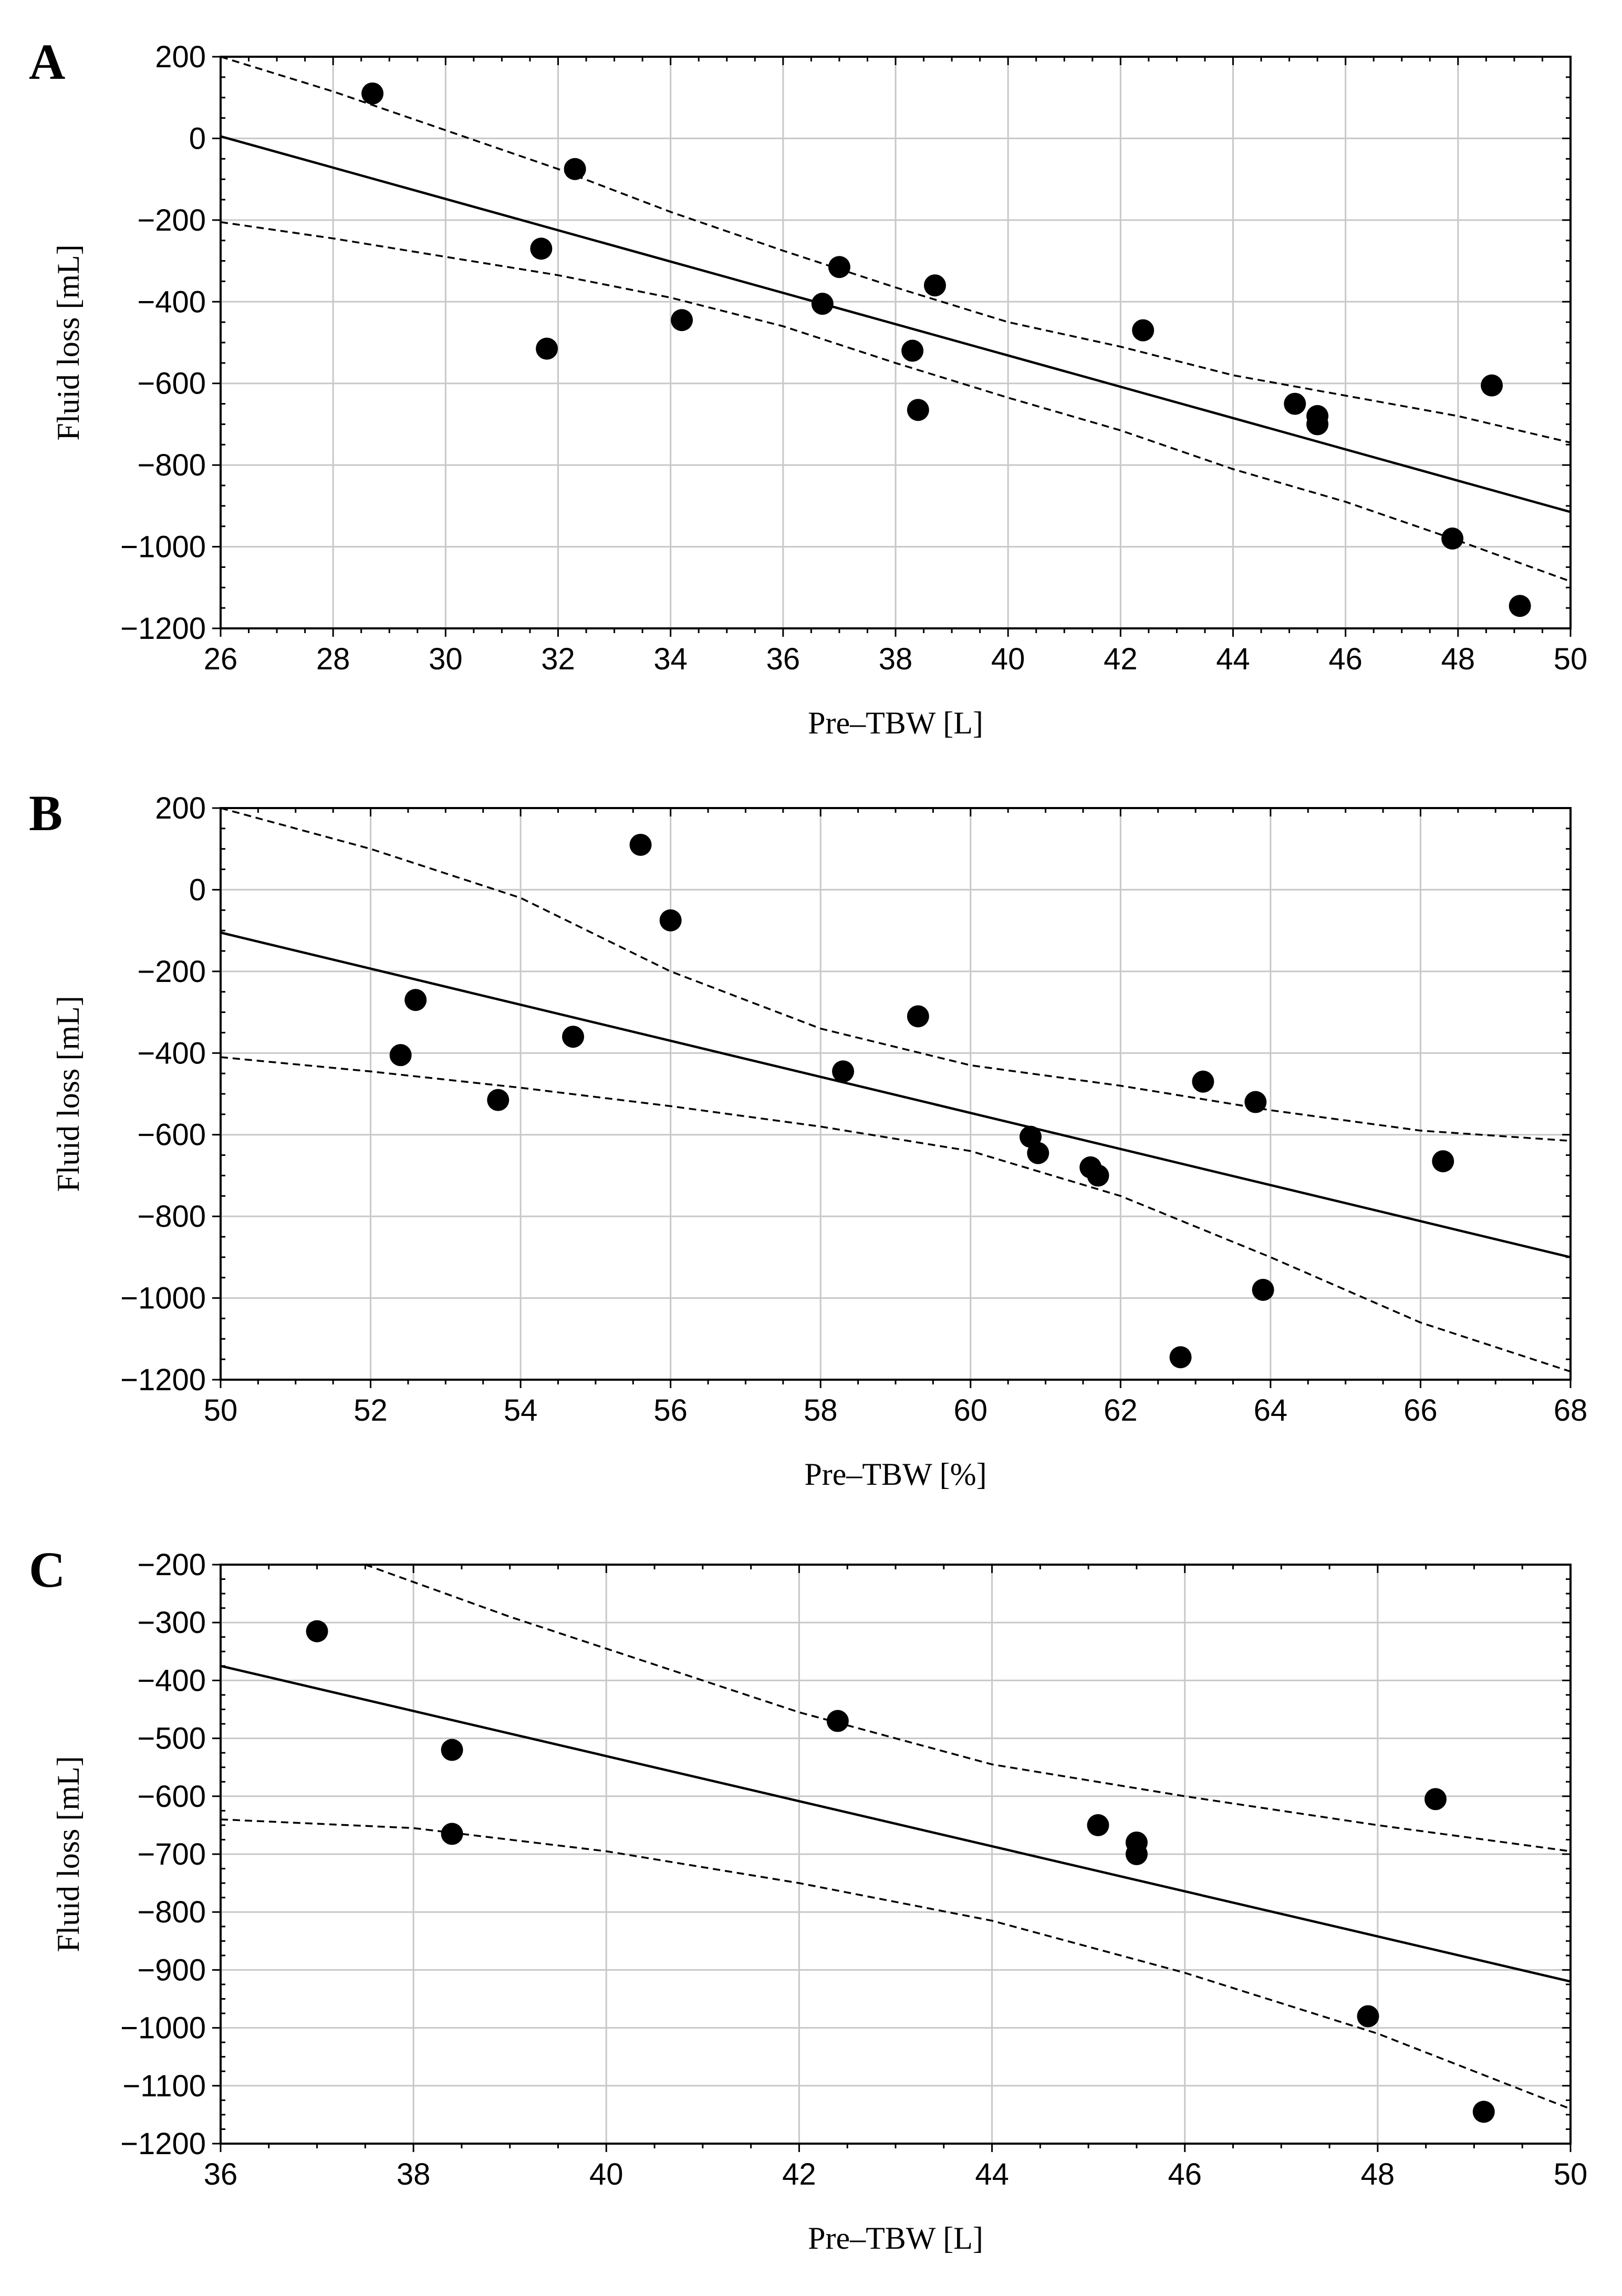 The width and height of the screenshot is (1622, 2296). What do you see at coordinates (670, 1411) in the screenshot?
I see `x-tick-label: 56` at bounding box center [670, 1411].